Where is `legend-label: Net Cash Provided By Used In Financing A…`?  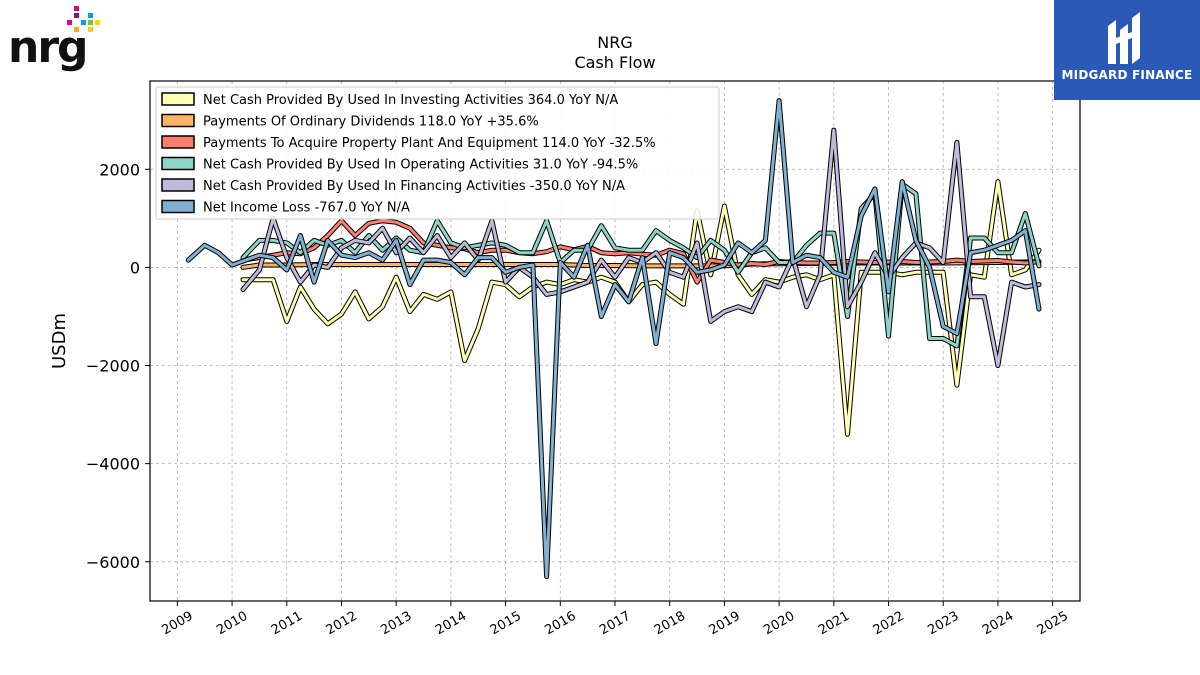
legend-label: Net Cash Provided By Used In Financing A… is located at coordinates (414, 186).